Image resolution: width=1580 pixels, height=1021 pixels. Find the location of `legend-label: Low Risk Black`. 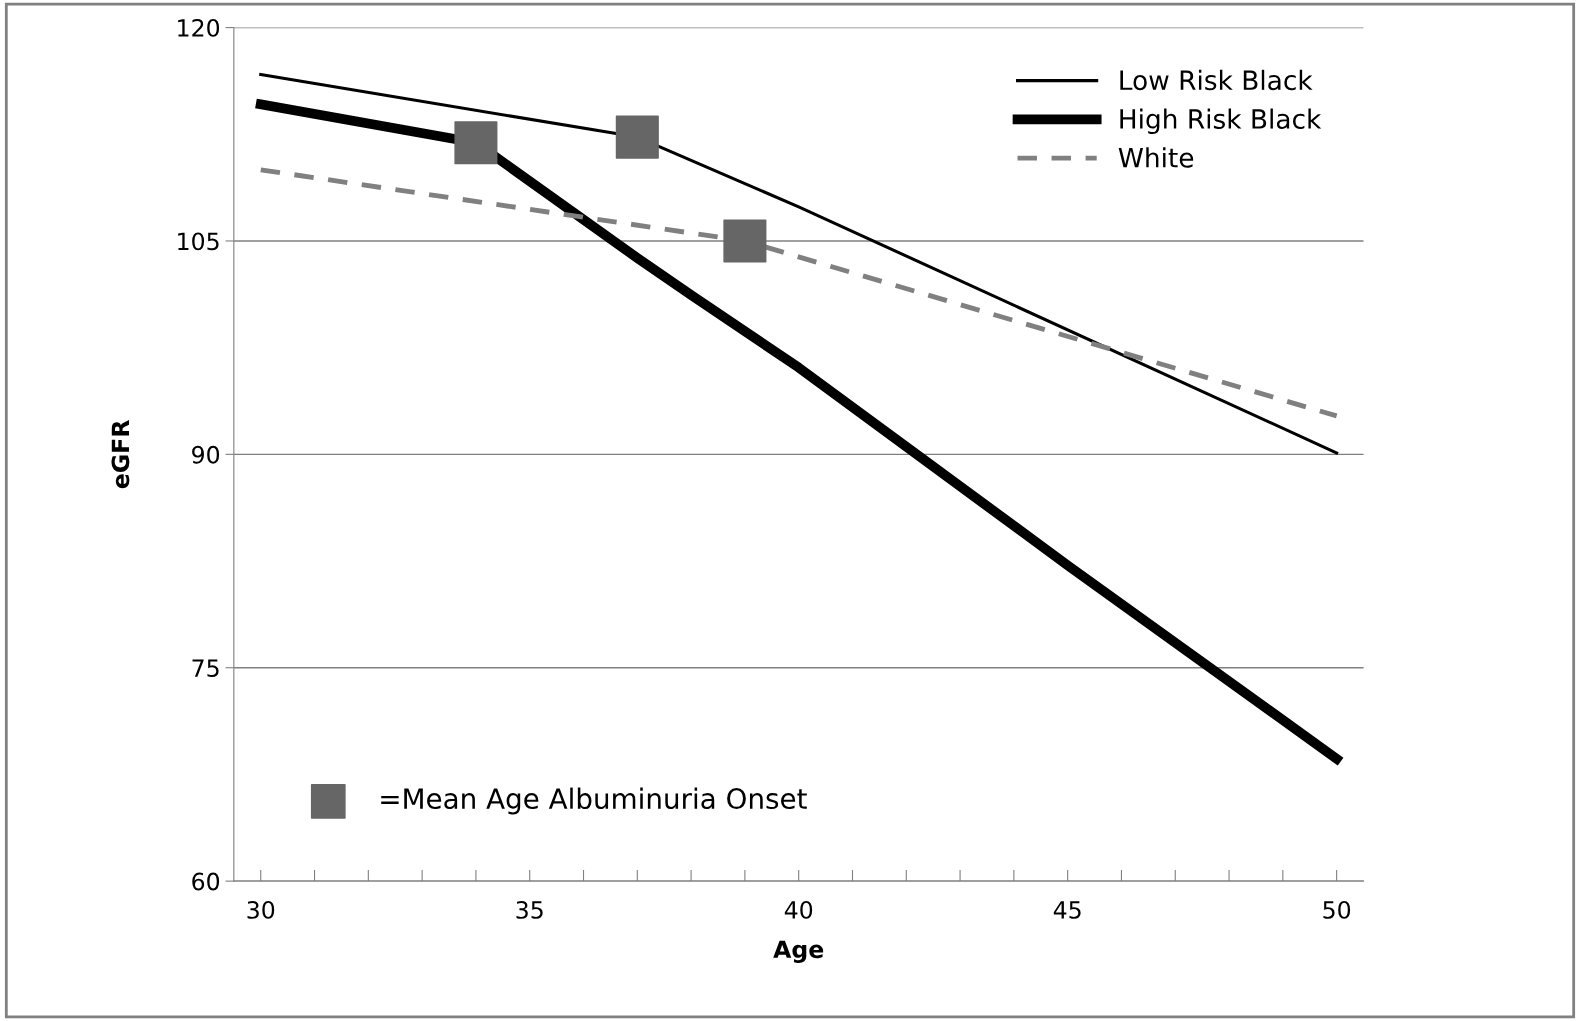

legend-label: Low Risk Black is located at coordinates (1216, 80).